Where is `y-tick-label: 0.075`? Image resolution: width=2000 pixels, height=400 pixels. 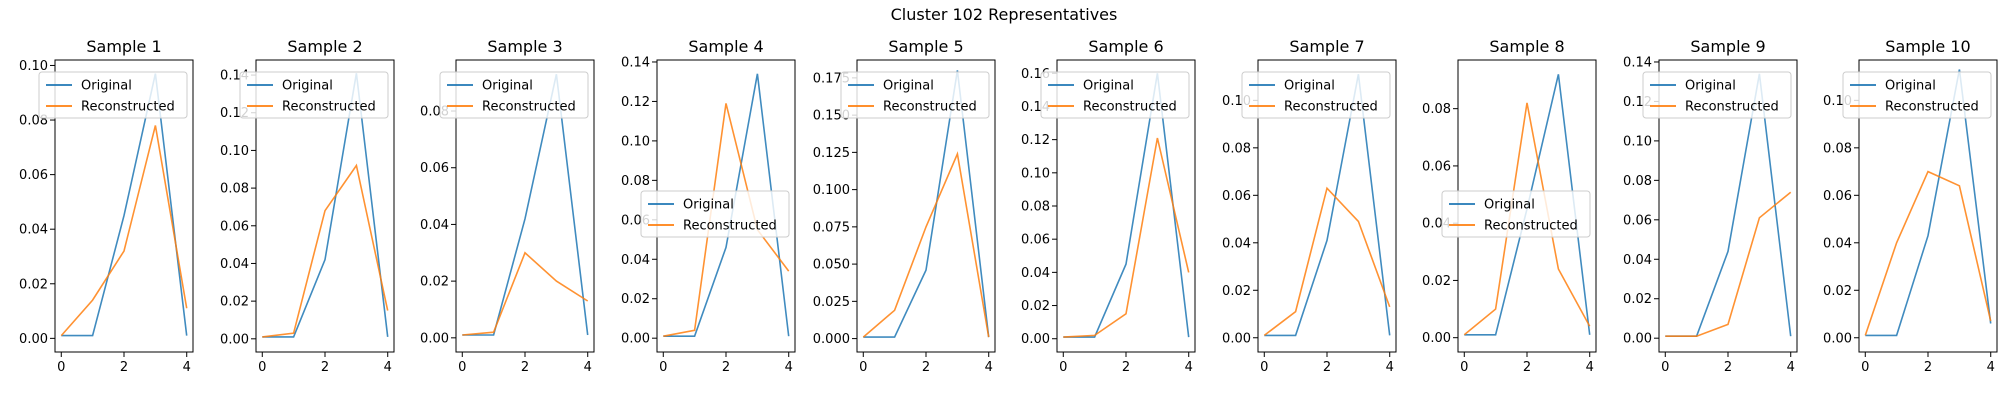 y-tick-label: 0.075 is located at coordinates (831, 227).